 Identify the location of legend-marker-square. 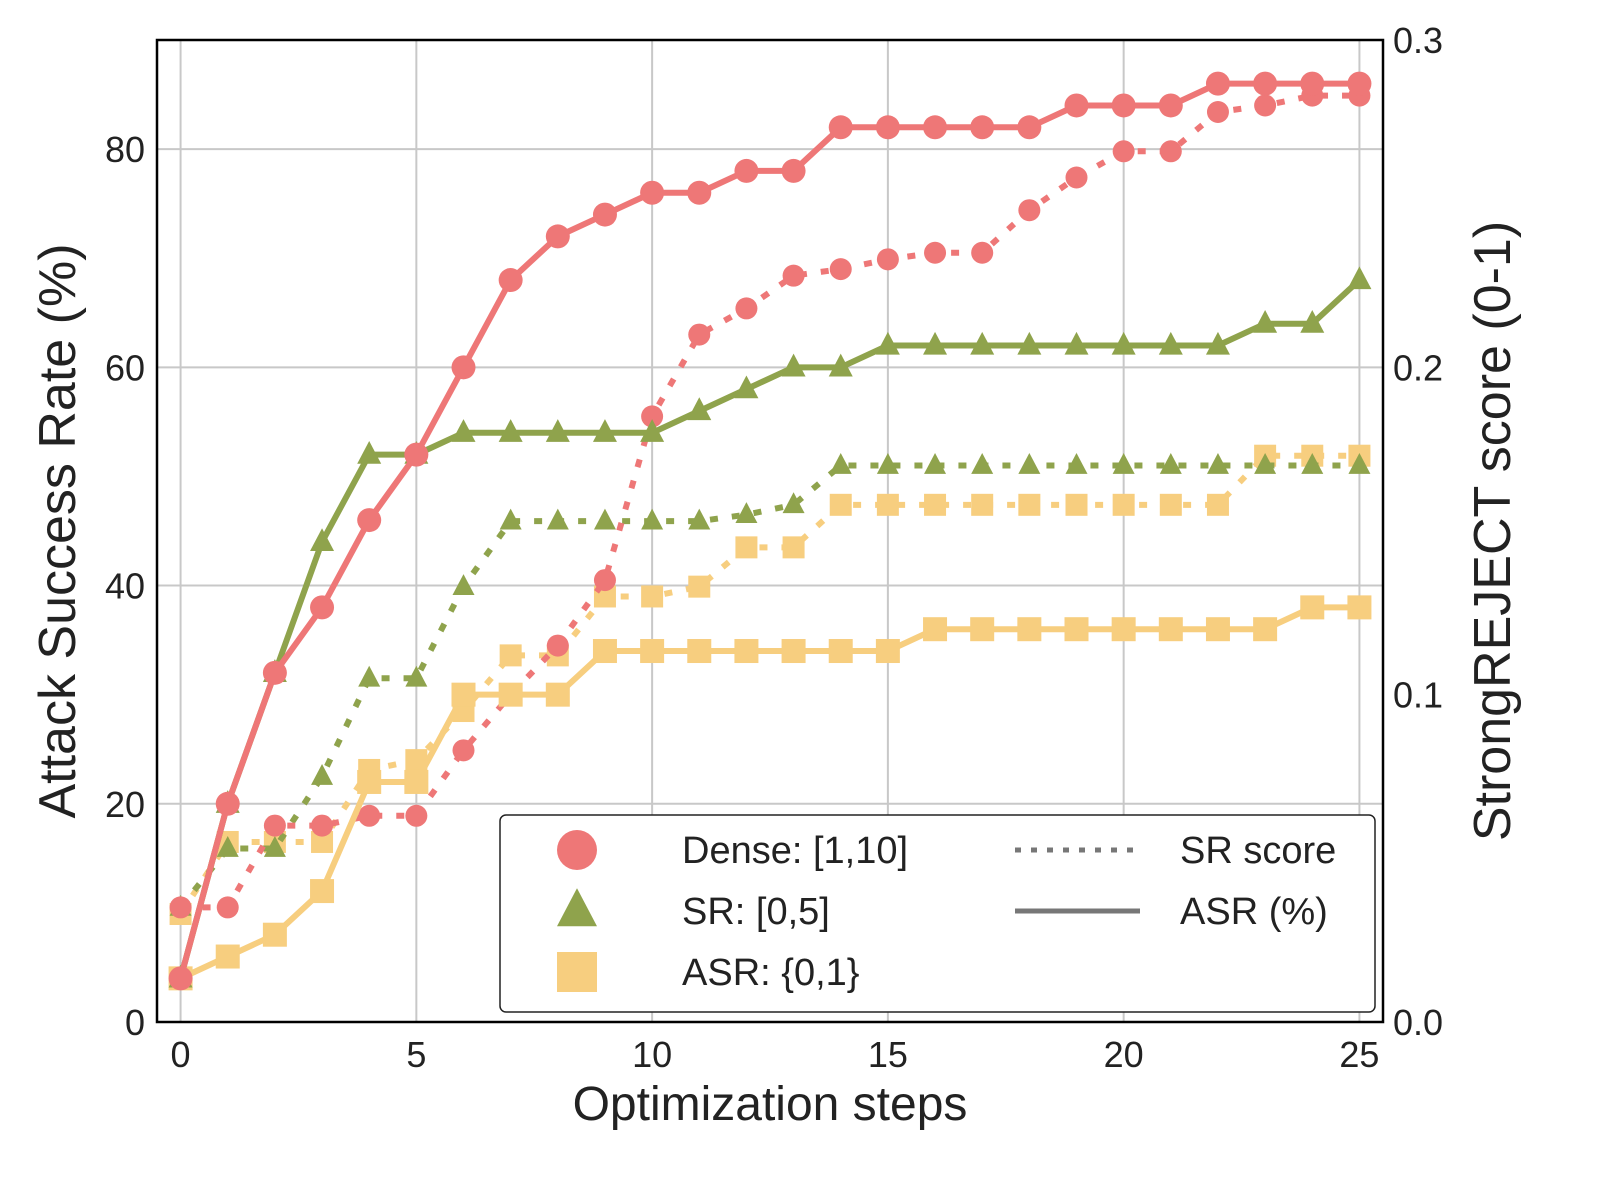
(577, 972).